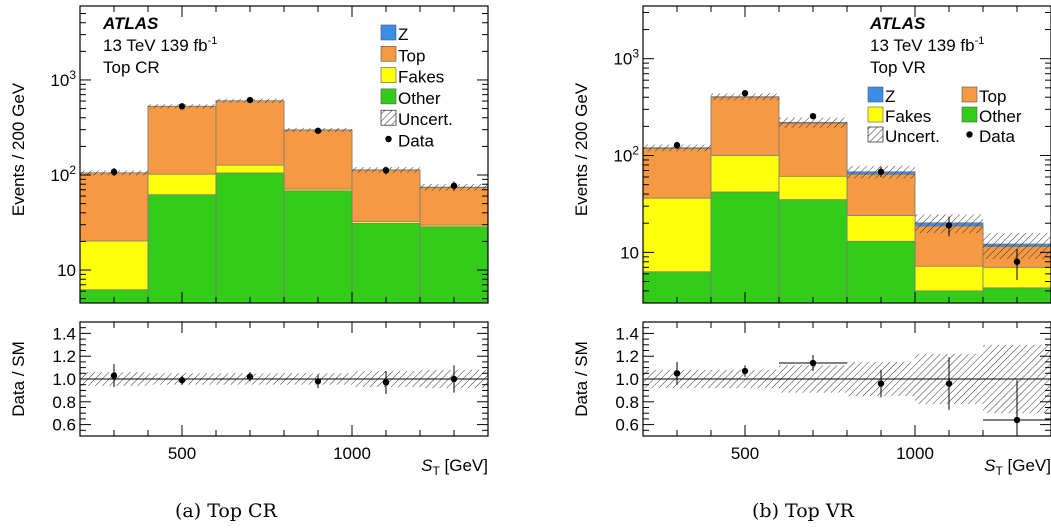 The image size is (1051, 532). I want to click on caption-b: (b) Top VR, so click(803, 511).